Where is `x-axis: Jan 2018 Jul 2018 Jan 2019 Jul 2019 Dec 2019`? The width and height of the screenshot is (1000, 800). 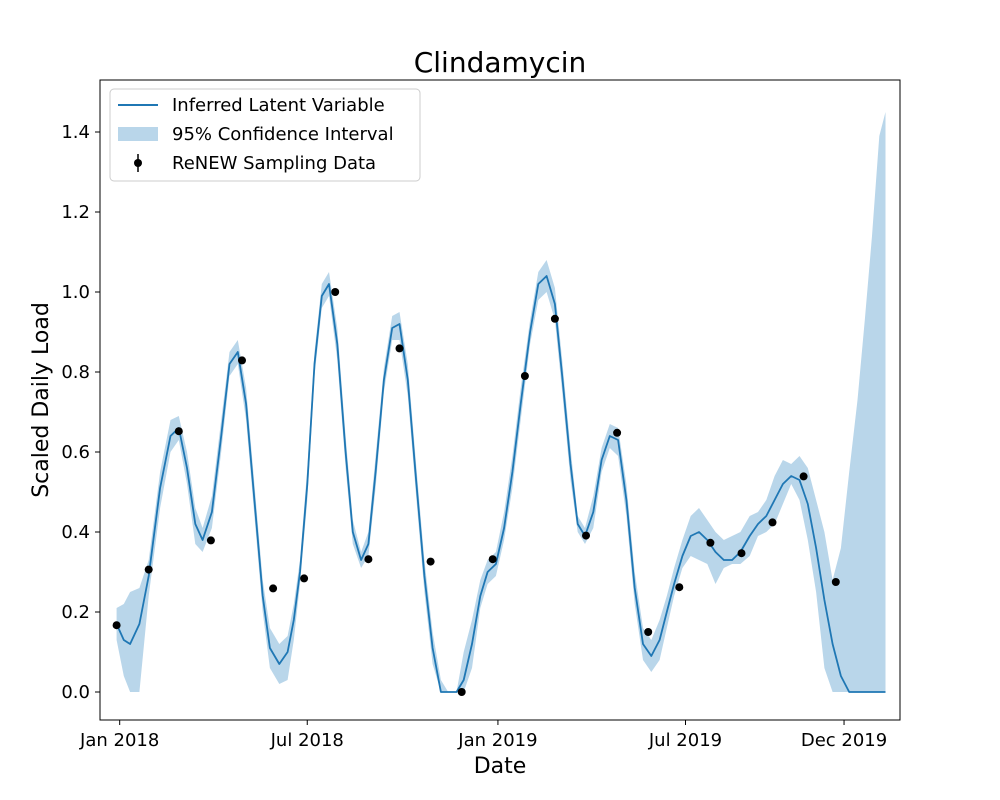 x-axis: Jan 2018 Jul 2018 Jan 2019 Jul 2019 Dec 2019 is located at coordinates (483, 735).